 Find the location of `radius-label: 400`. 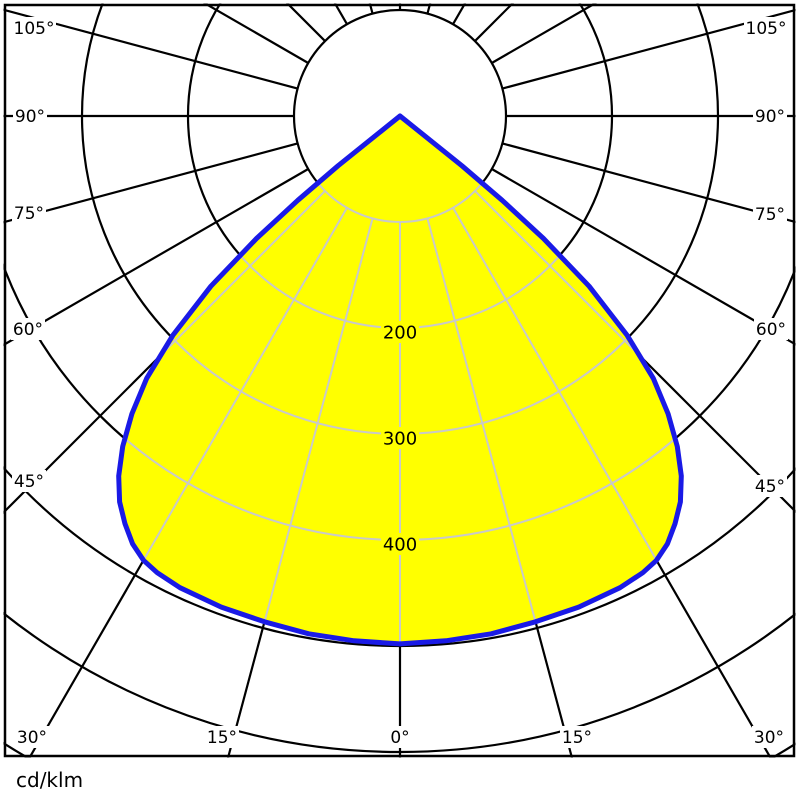

radius-label: 400 is located at coordinates (400, 545).